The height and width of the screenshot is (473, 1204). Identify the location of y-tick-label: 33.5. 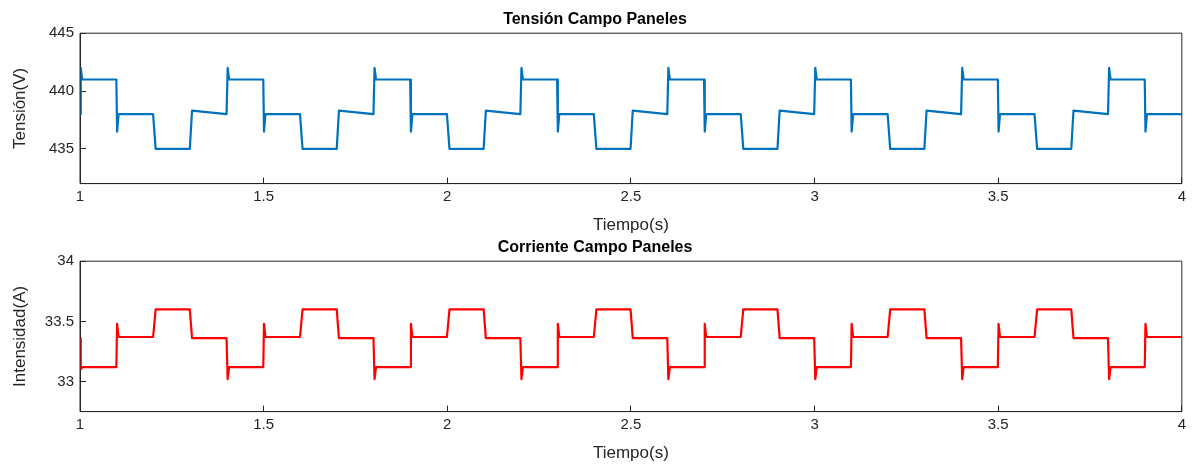
(59, 320).